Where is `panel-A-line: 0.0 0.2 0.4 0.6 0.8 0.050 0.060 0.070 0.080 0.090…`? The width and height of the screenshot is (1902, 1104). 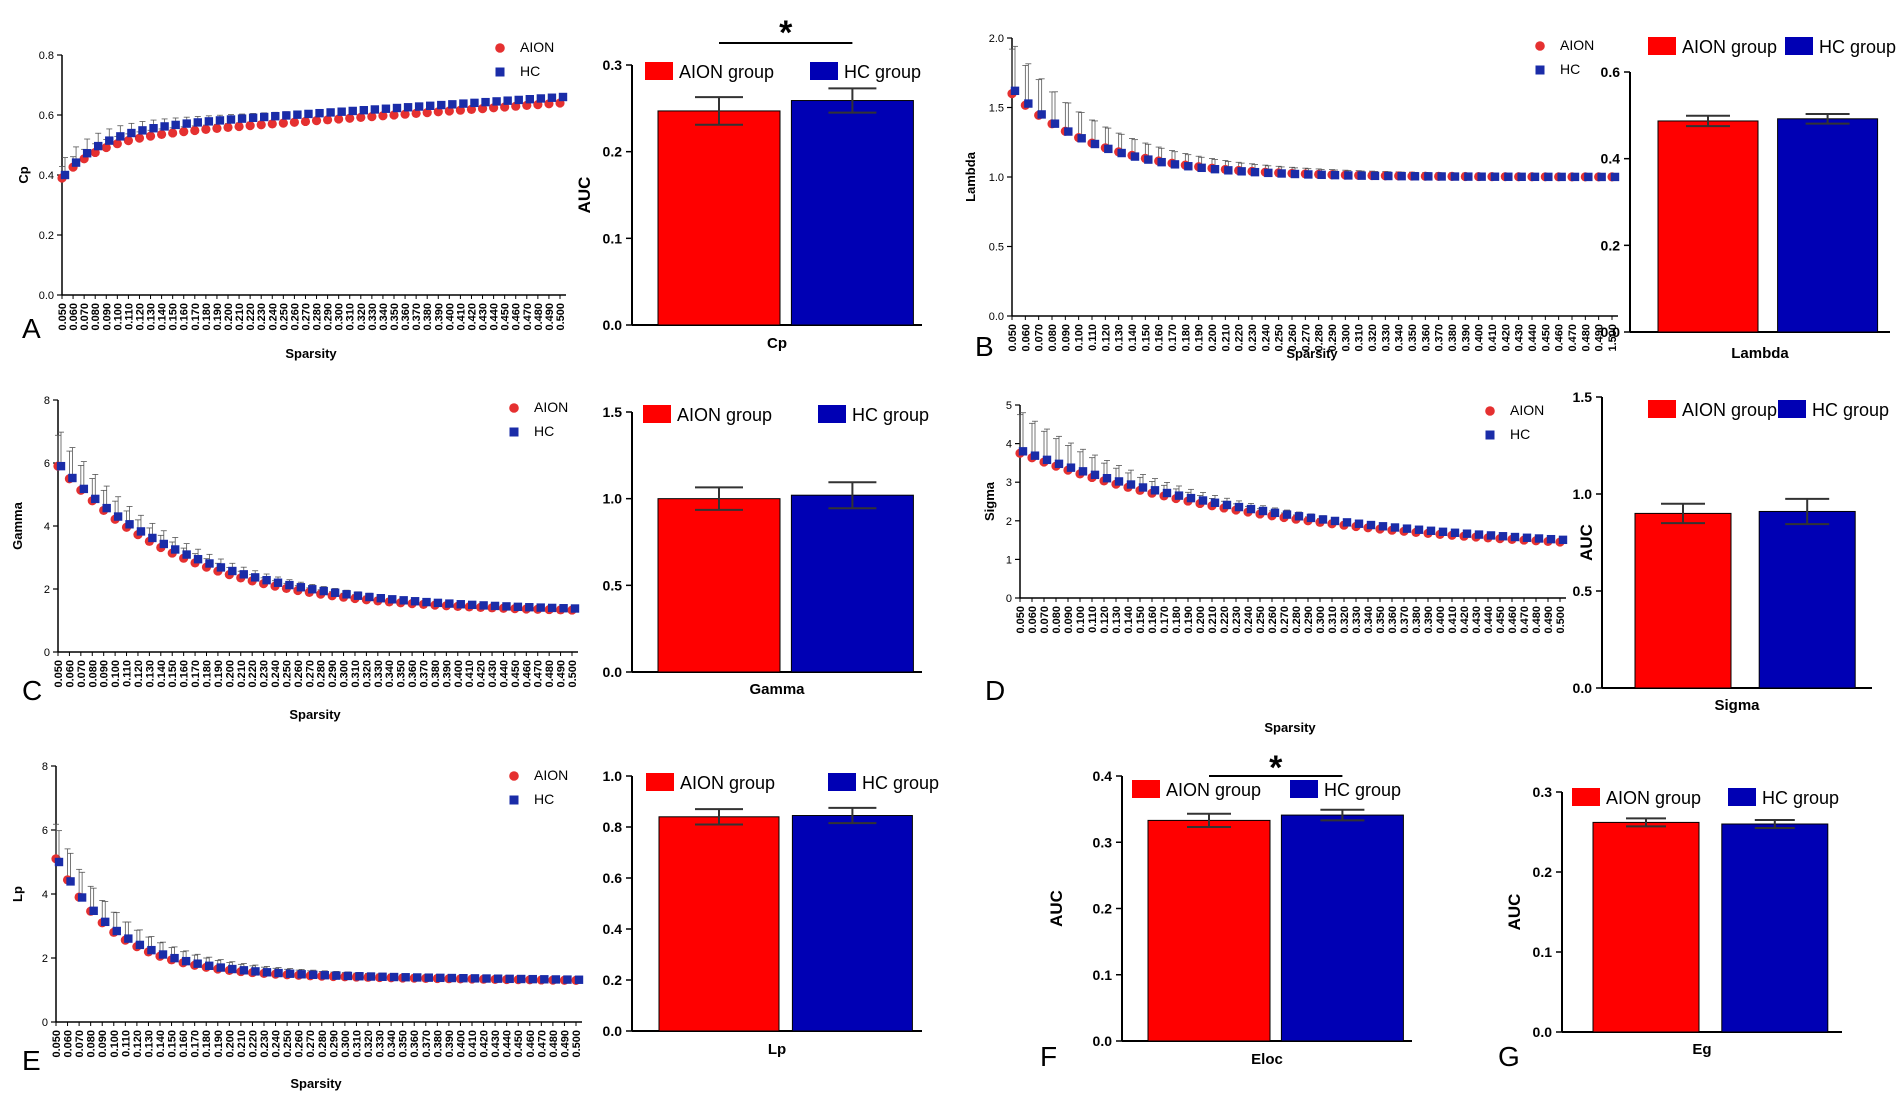 panel-A-line: 0.0 0.2 0.4 0.6 0.8 0.050 0.060 0.070 0.080 0.090… is located at coordinates (292, 200).